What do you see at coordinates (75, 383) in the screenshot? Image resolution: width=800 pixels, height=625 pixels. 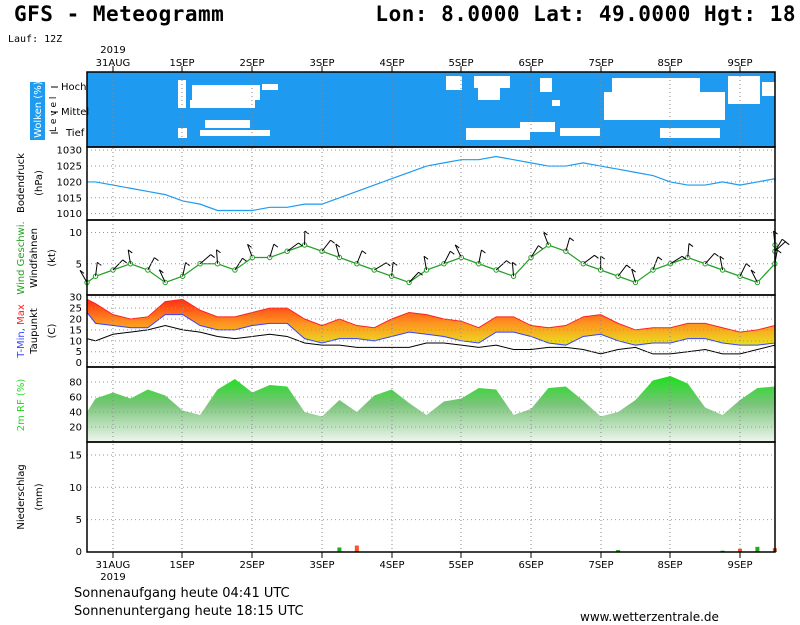 I see `rh-y-tick-label: 80` at bounding box center [75, 383].